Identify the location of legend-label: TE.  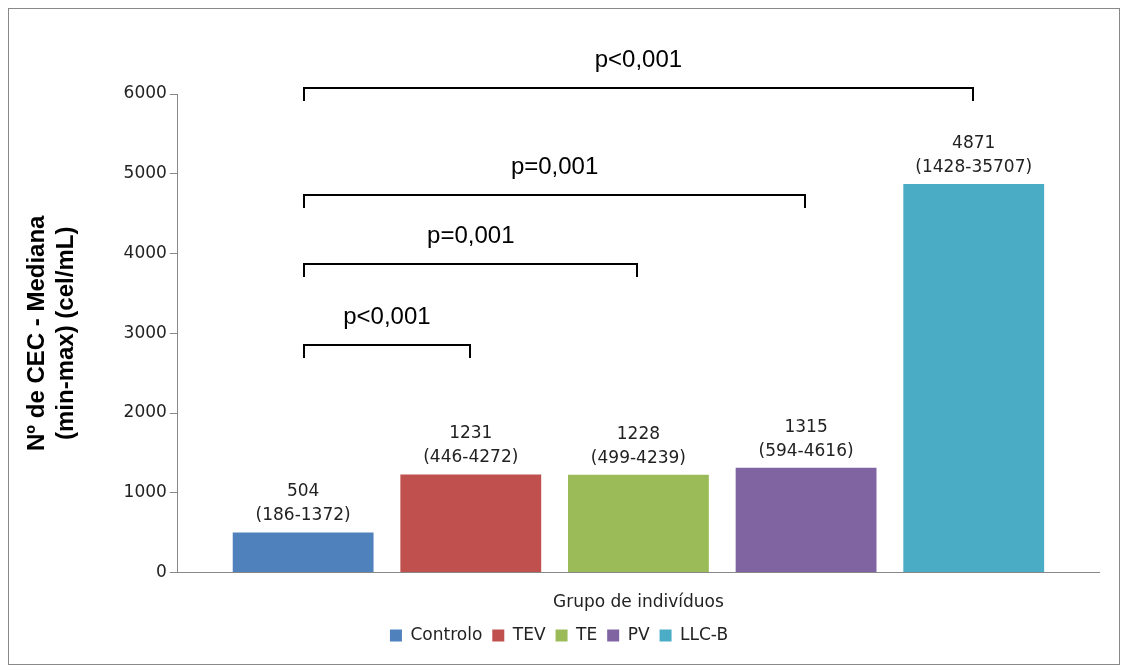
(586, 633).